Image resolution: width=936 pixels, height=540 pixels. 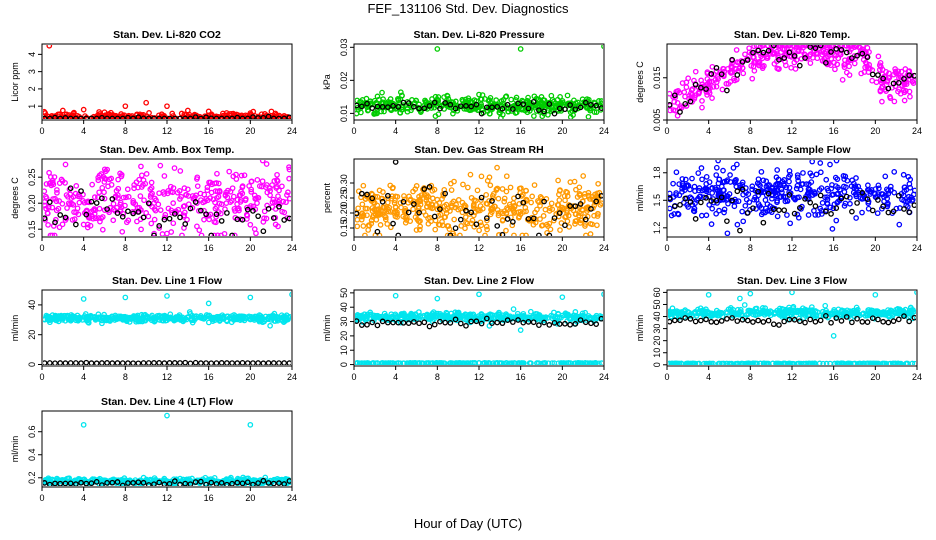 I want to click on y-tick-label: 50, so click(x=344, y=293).